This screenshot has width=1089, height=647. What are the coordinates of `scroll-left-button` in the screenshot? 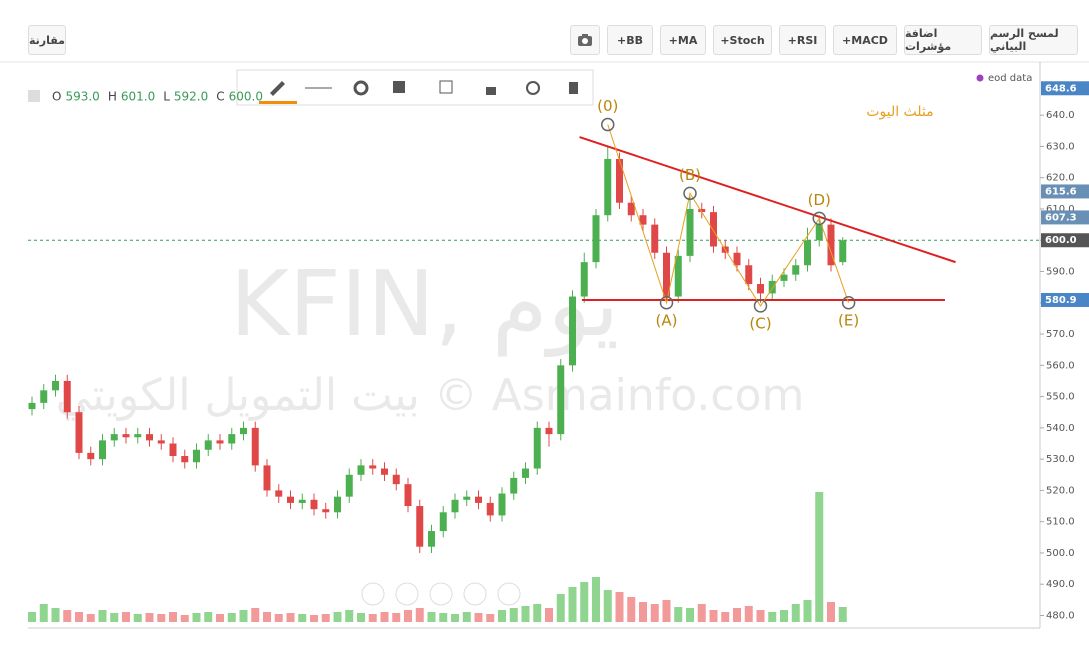 It's located at (373, 594).